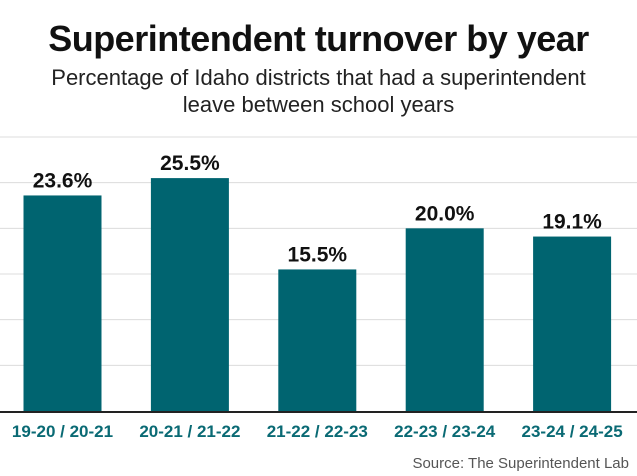 The image size is (637, 476). Describe the element at coordinates (62, 431) in the screenshot. I see `x-tick-label-1: 19-20 / 20-21` at that location.